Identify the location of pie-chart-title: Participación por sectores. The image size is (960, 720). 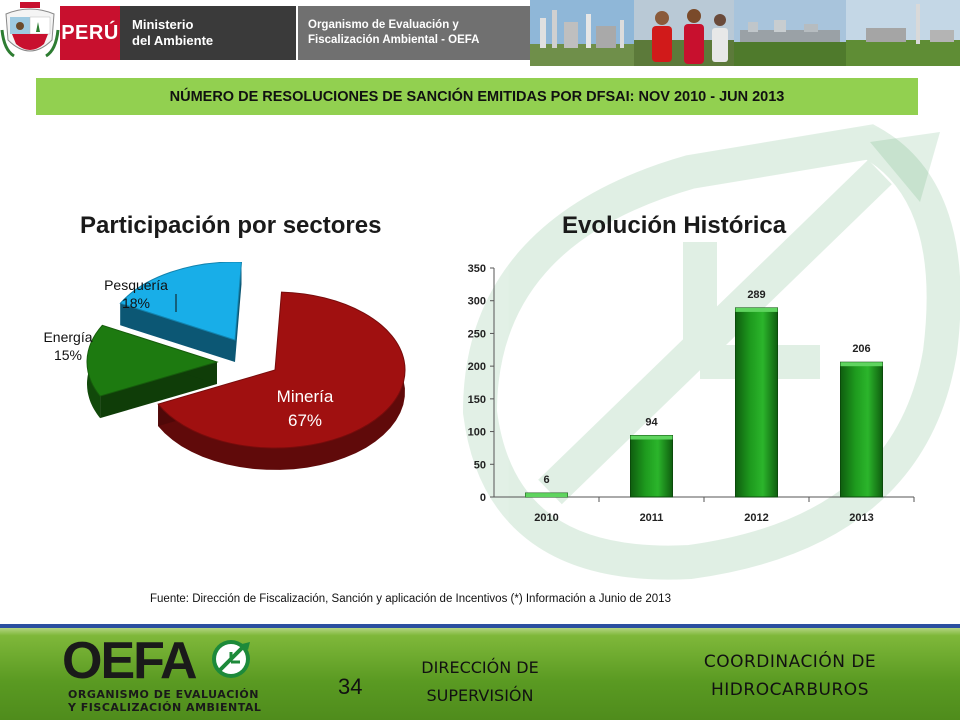
(231, 225).